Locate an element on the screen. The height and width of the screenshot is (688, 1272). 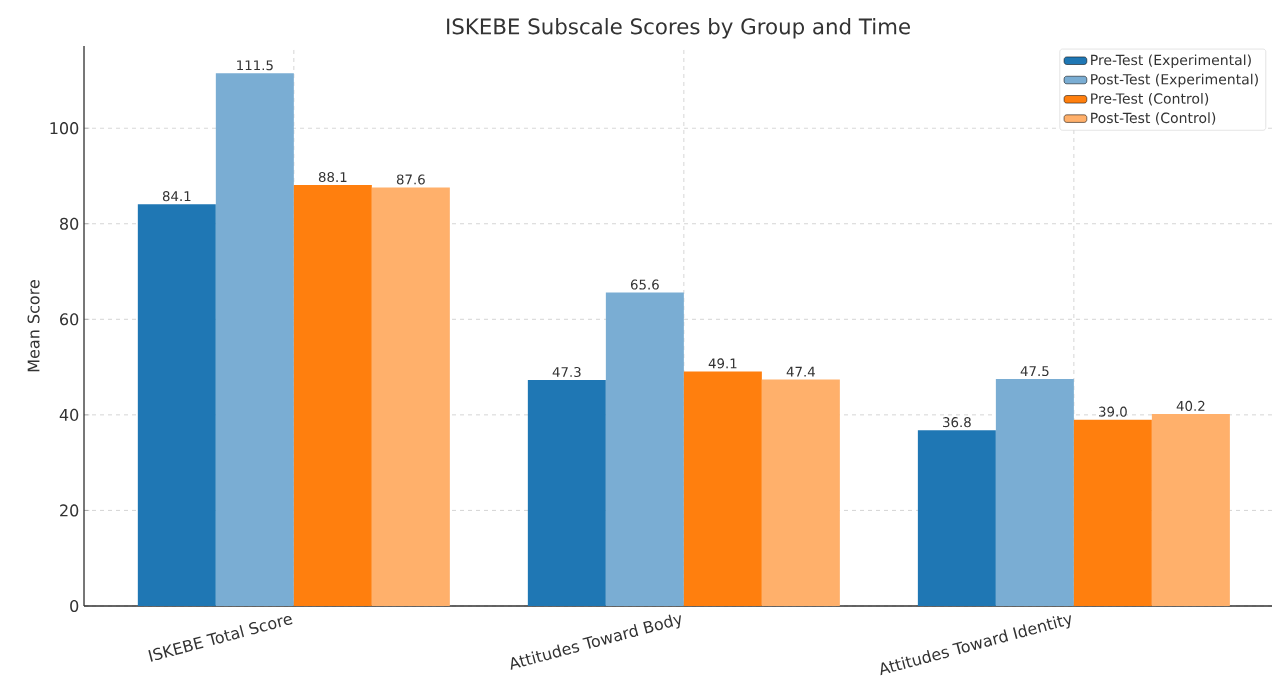
y-axis-title: Mean Score is located at coordinates (33, 326).